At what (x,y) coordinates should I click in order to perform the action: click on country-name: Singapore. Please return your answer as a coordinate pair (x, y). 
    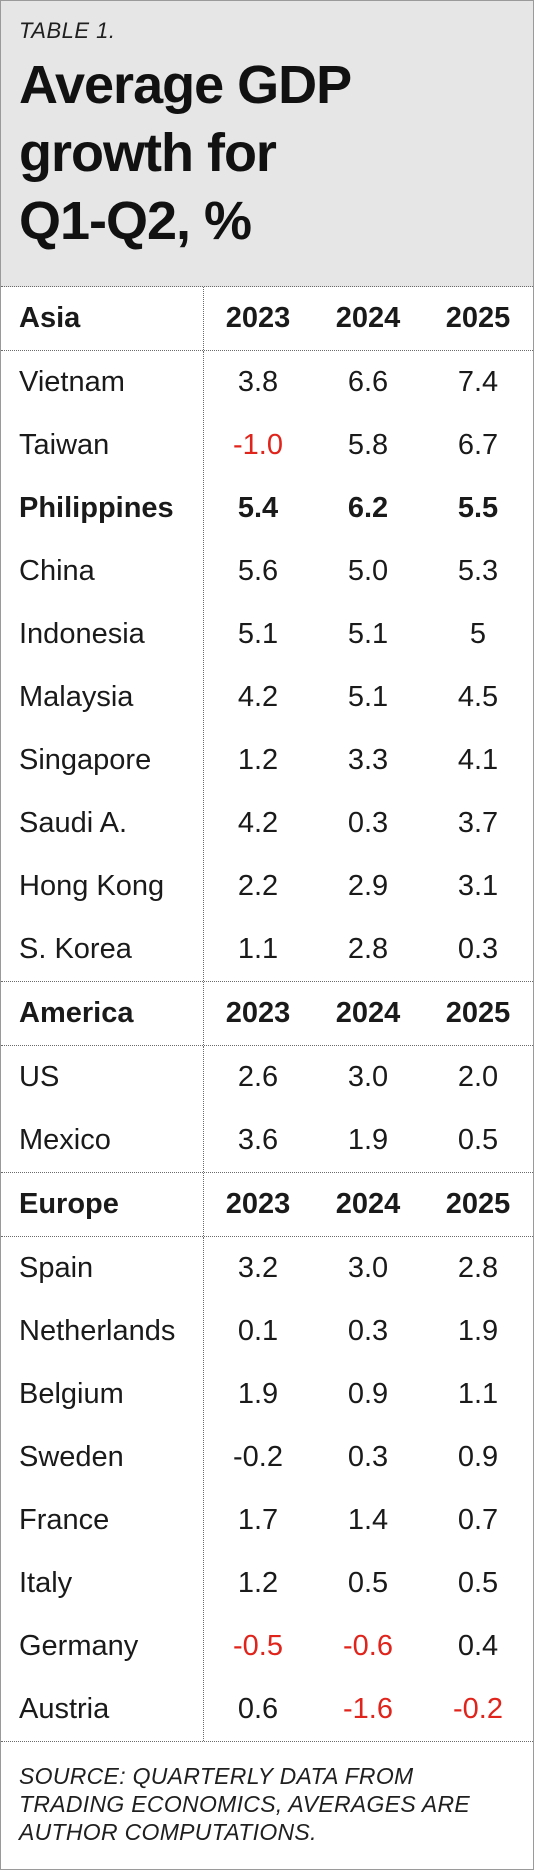
    Looking at the image, I should click on (85, 760).